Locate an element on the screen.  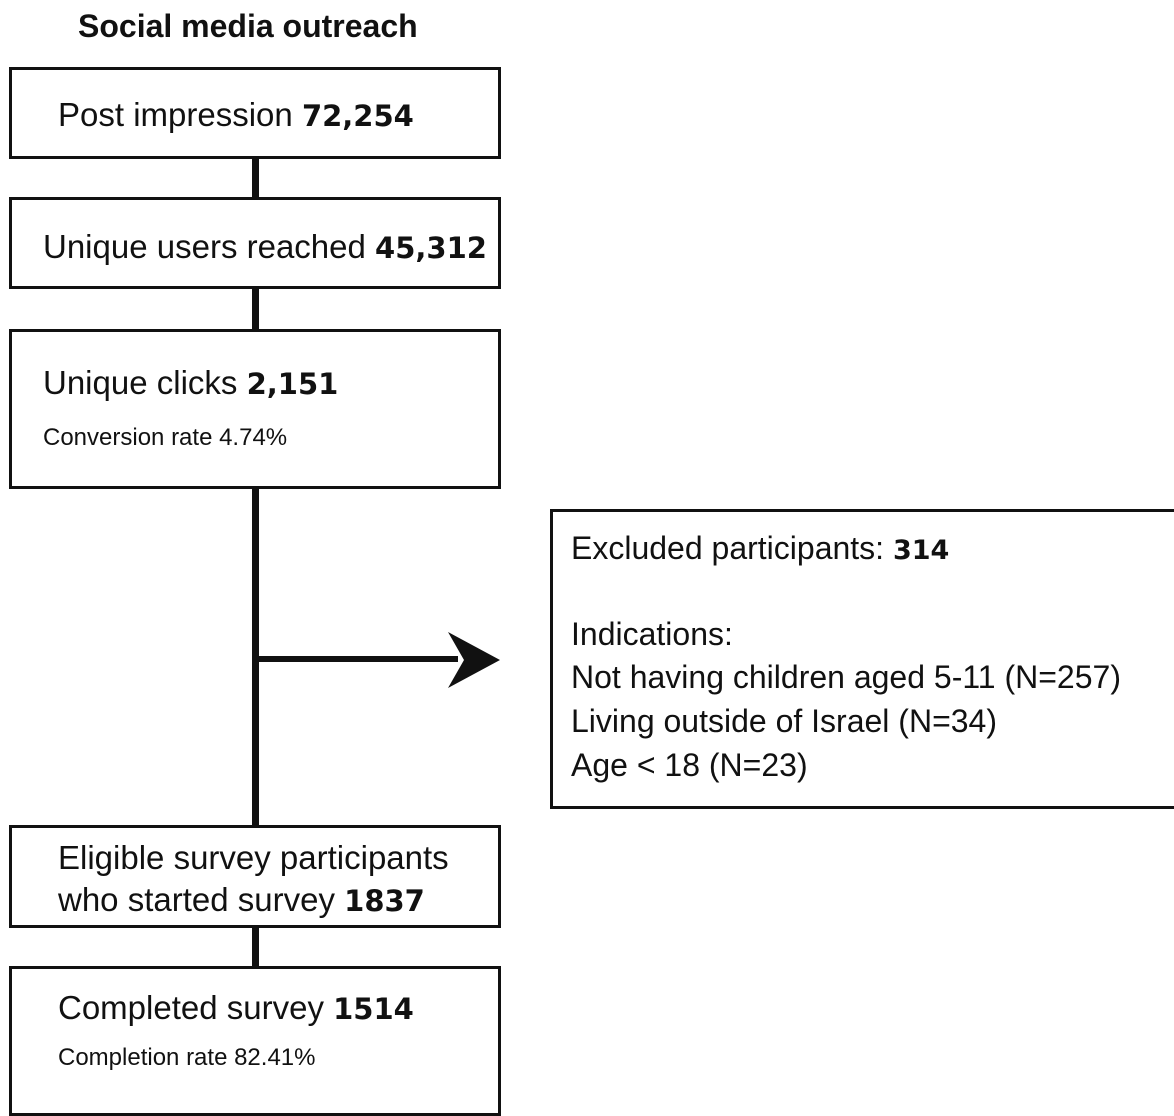
completed-survey-value: 1514 is located at coordinates (373, 1009).